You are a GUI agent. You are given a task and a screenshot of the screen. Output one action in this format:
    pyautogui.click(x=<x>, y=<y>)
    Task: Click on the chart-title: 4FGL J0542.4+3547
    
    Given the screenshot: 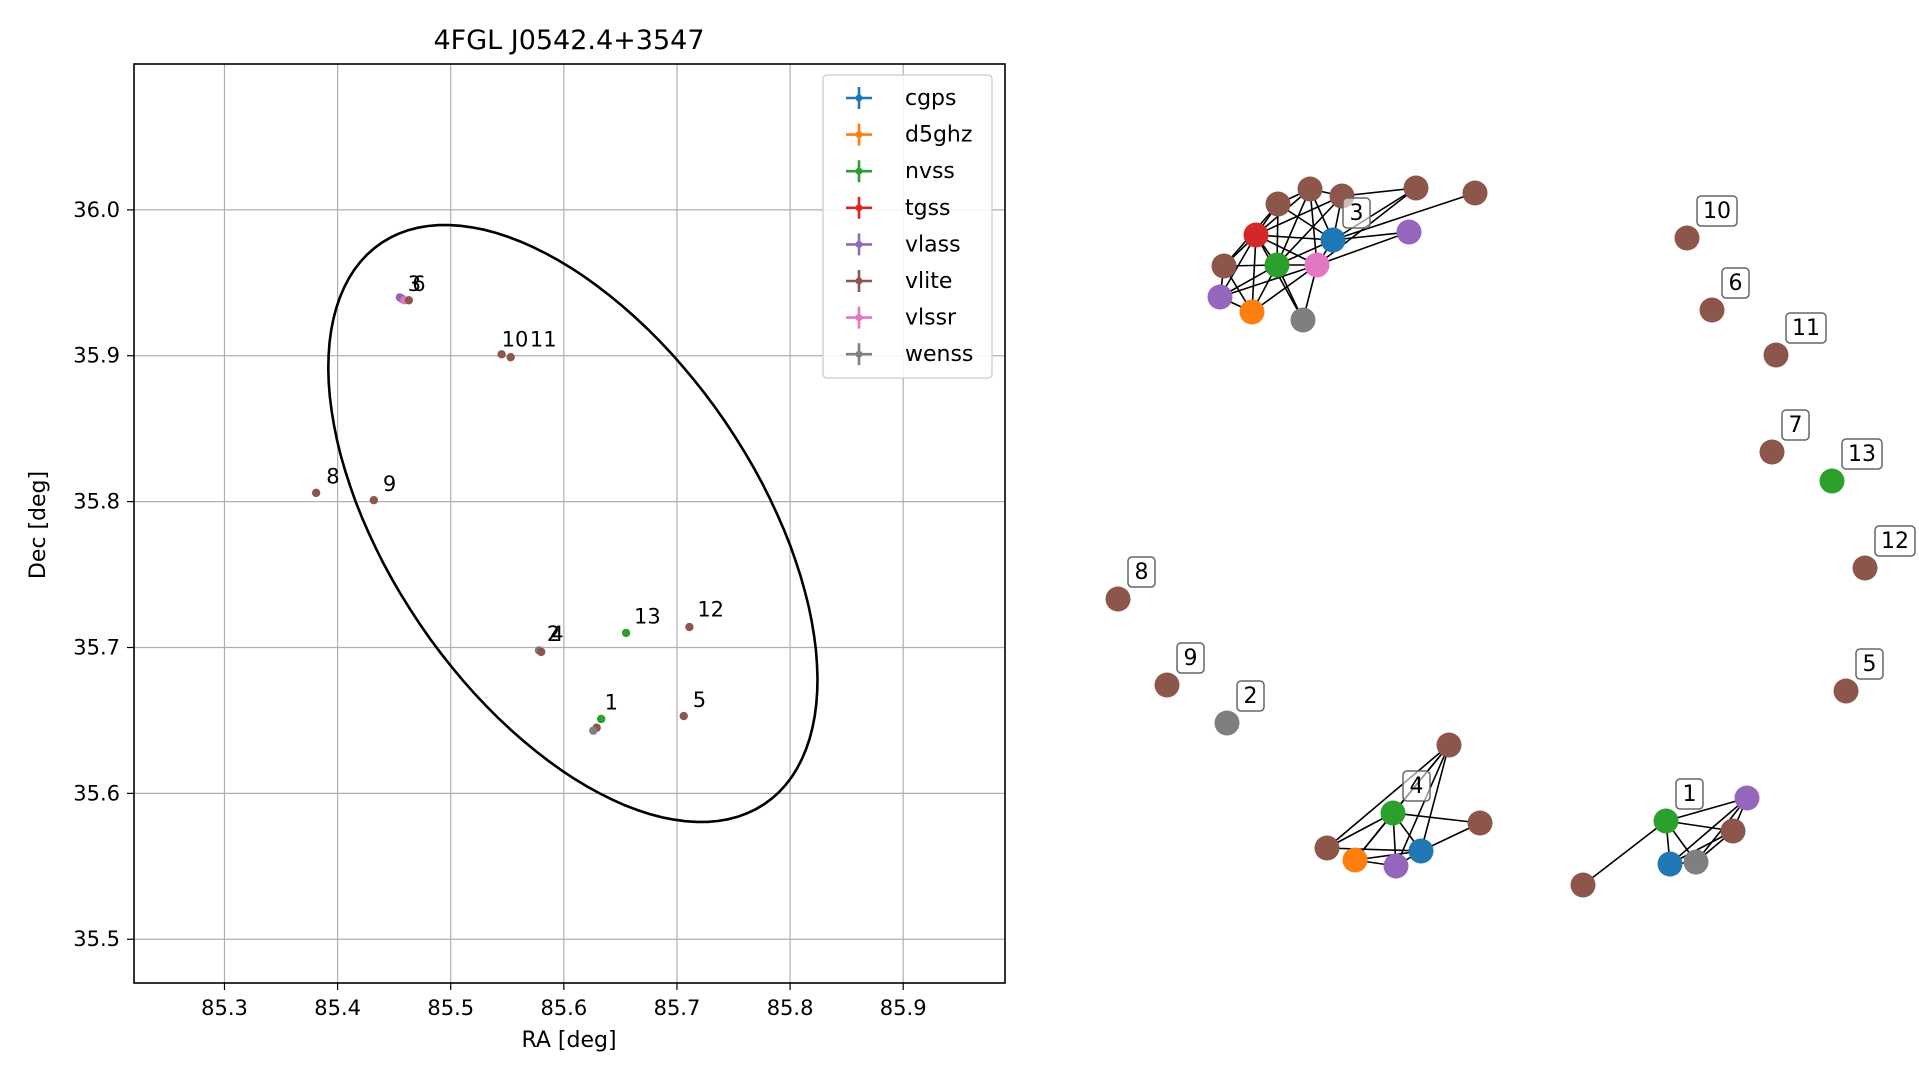 What is the action you would take?
    pyautogui.click(x=568, y=40)
    